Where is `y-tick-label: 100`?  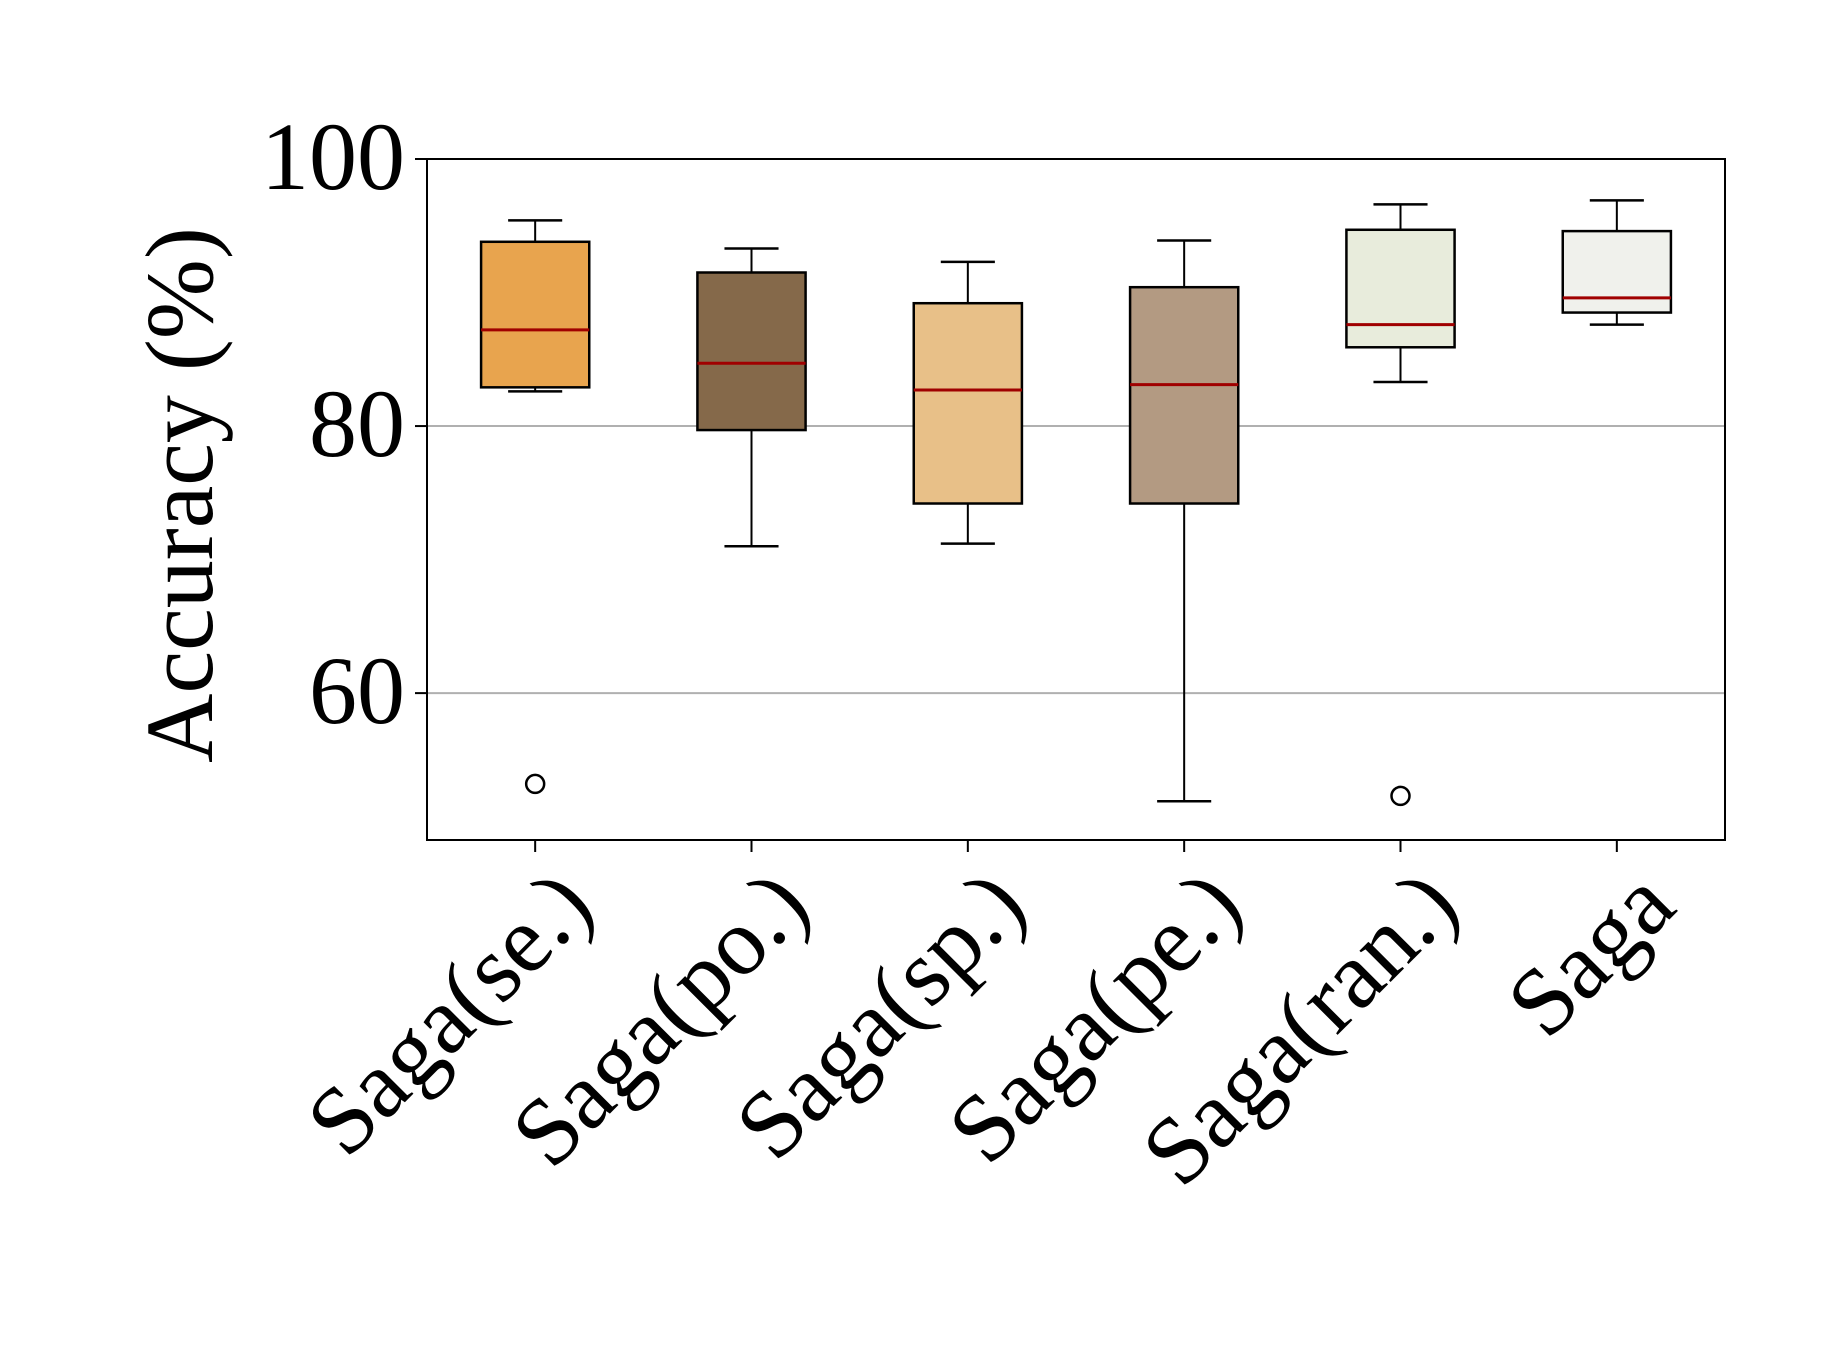 y-tick-label: 100 is located at coordinates (333, 156).